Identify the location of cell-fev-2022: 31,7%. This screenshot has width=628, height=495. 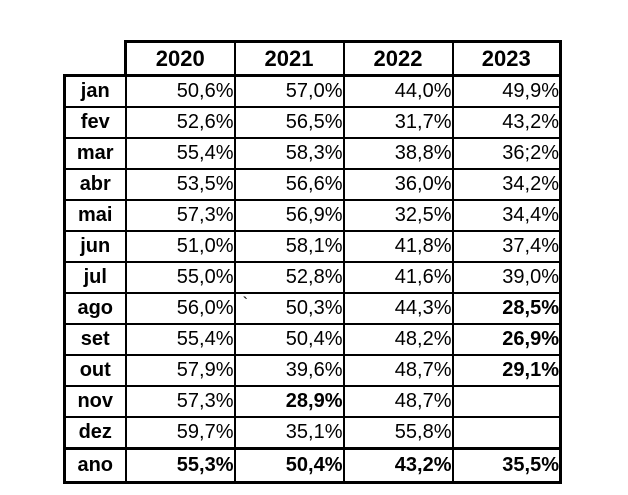
(398, 122).